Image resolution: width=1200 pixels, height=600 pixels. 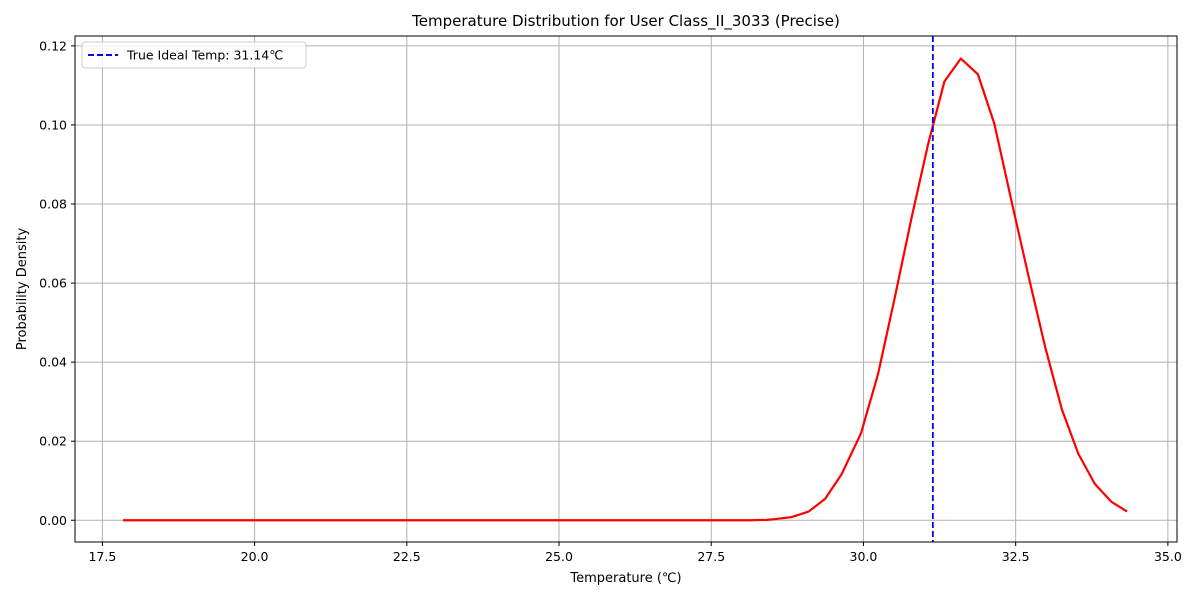 What do you see at coordinates (204, 55) in the screenshot?
I see `legend-label: True Ideal Temp: 31.14℃` at bounding box center [204, 55].